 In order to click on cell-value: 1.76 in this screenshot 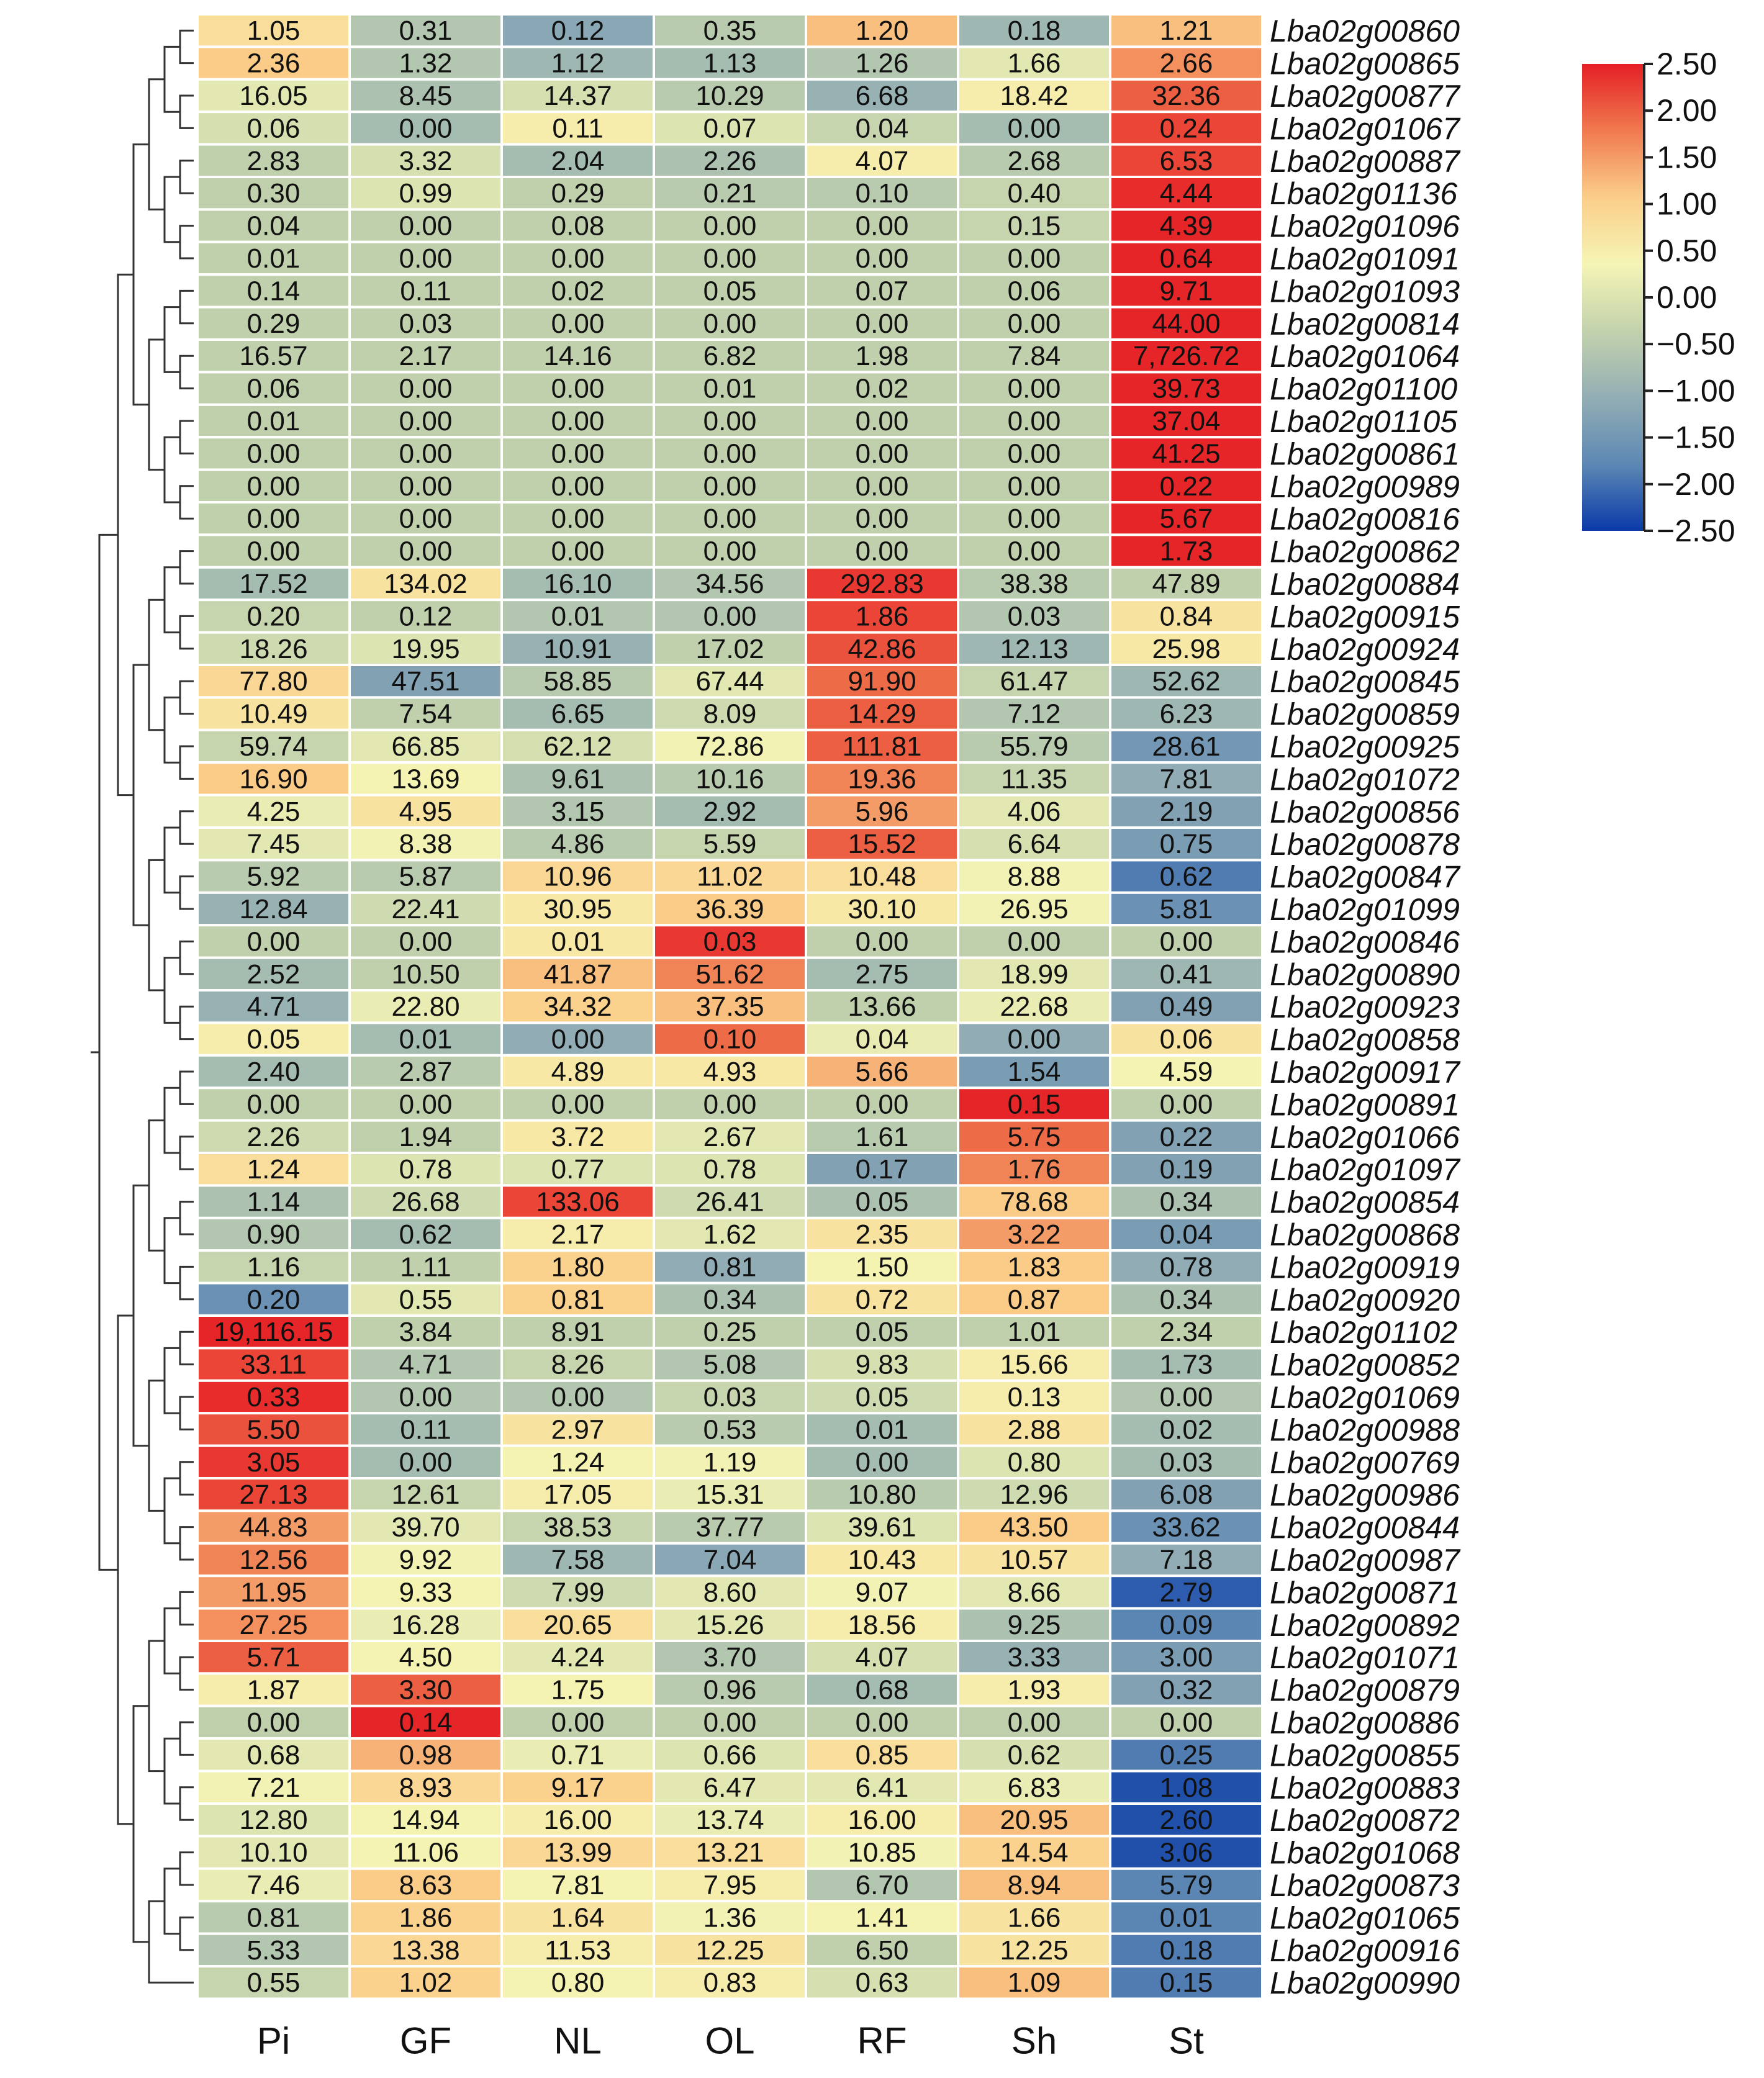, I will do `click(1034, 1169)`.